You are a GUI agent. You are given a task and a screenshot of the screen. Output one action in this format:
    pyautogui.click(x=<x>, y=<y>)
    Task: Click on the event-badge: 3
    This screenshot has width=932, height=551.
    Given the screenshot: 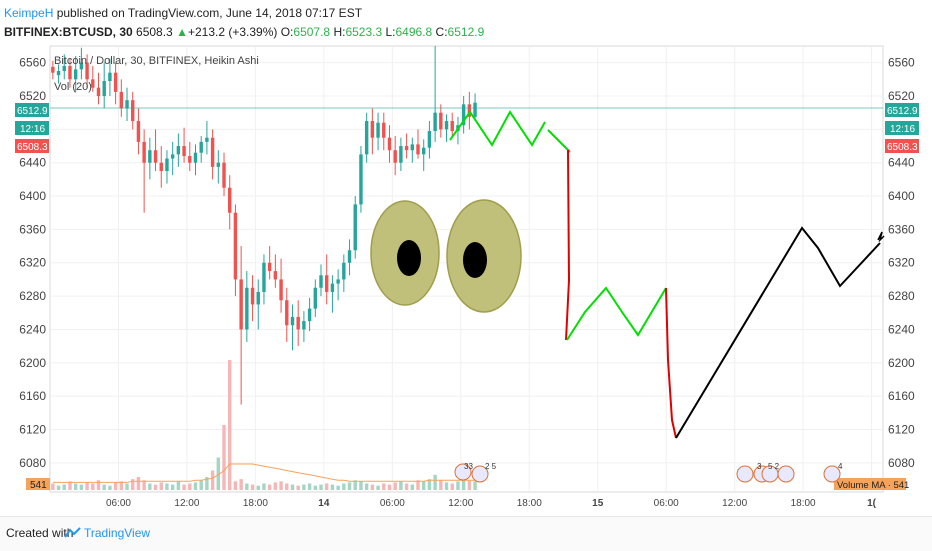 What is the action you would take?
    pyautogui.click(x=759, y=466)
    